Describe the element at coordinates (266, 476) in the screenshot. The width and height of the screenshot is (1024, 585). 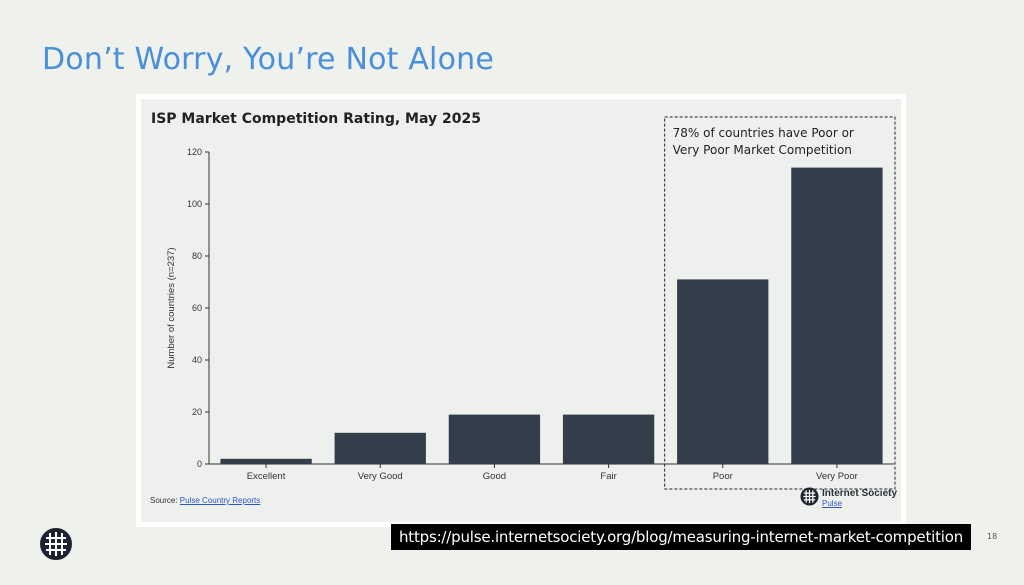
I see `x-tick-label: Excellent` at that location.